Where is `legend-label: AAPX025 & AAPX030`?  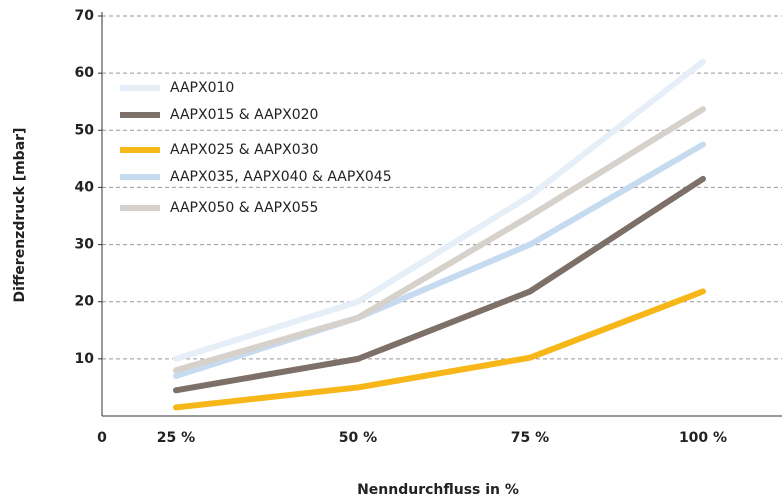 legend-label: AAPX025 & AAPX030 is located at coordinates (244, 150).